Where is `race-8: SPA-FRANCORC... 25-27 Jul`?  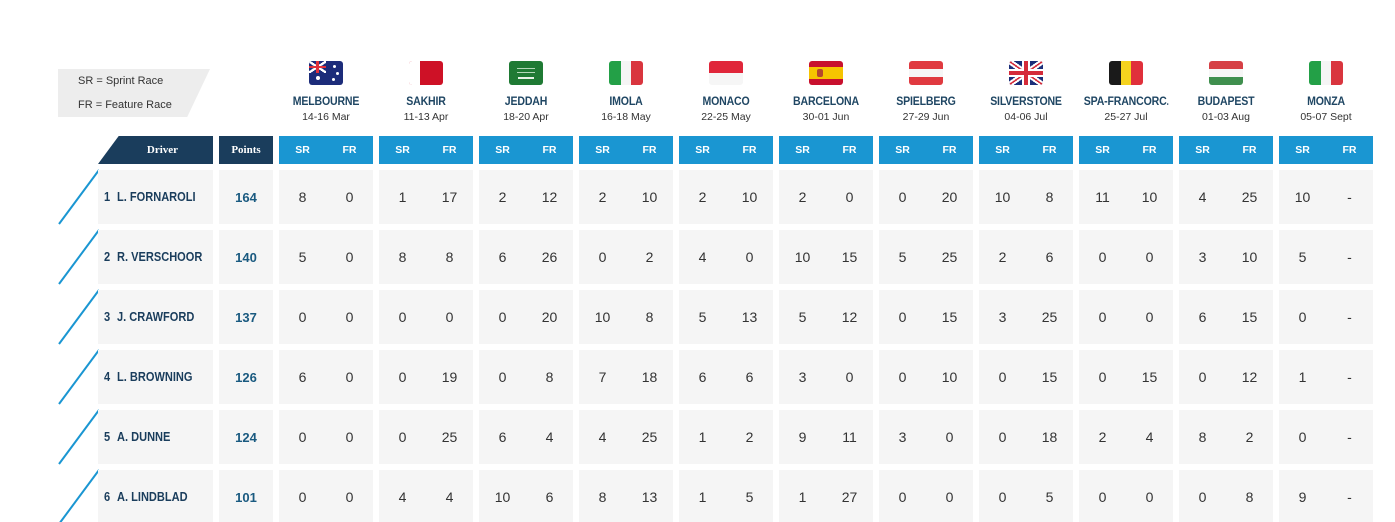
race-8: SPA-FRANCORC... 25-27 Jul is located at coordinates (1126, 90).